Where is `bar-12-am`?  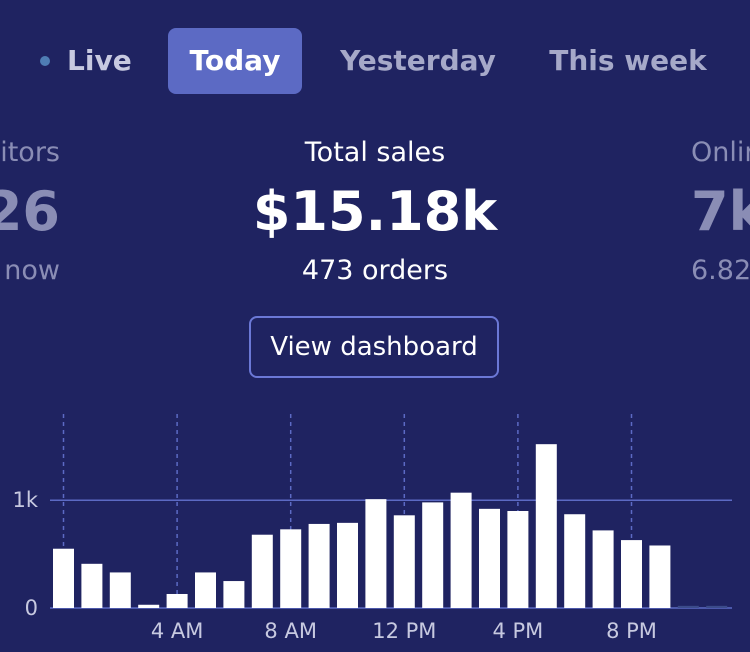 bar-12-am is located at coordinates (63, 578).